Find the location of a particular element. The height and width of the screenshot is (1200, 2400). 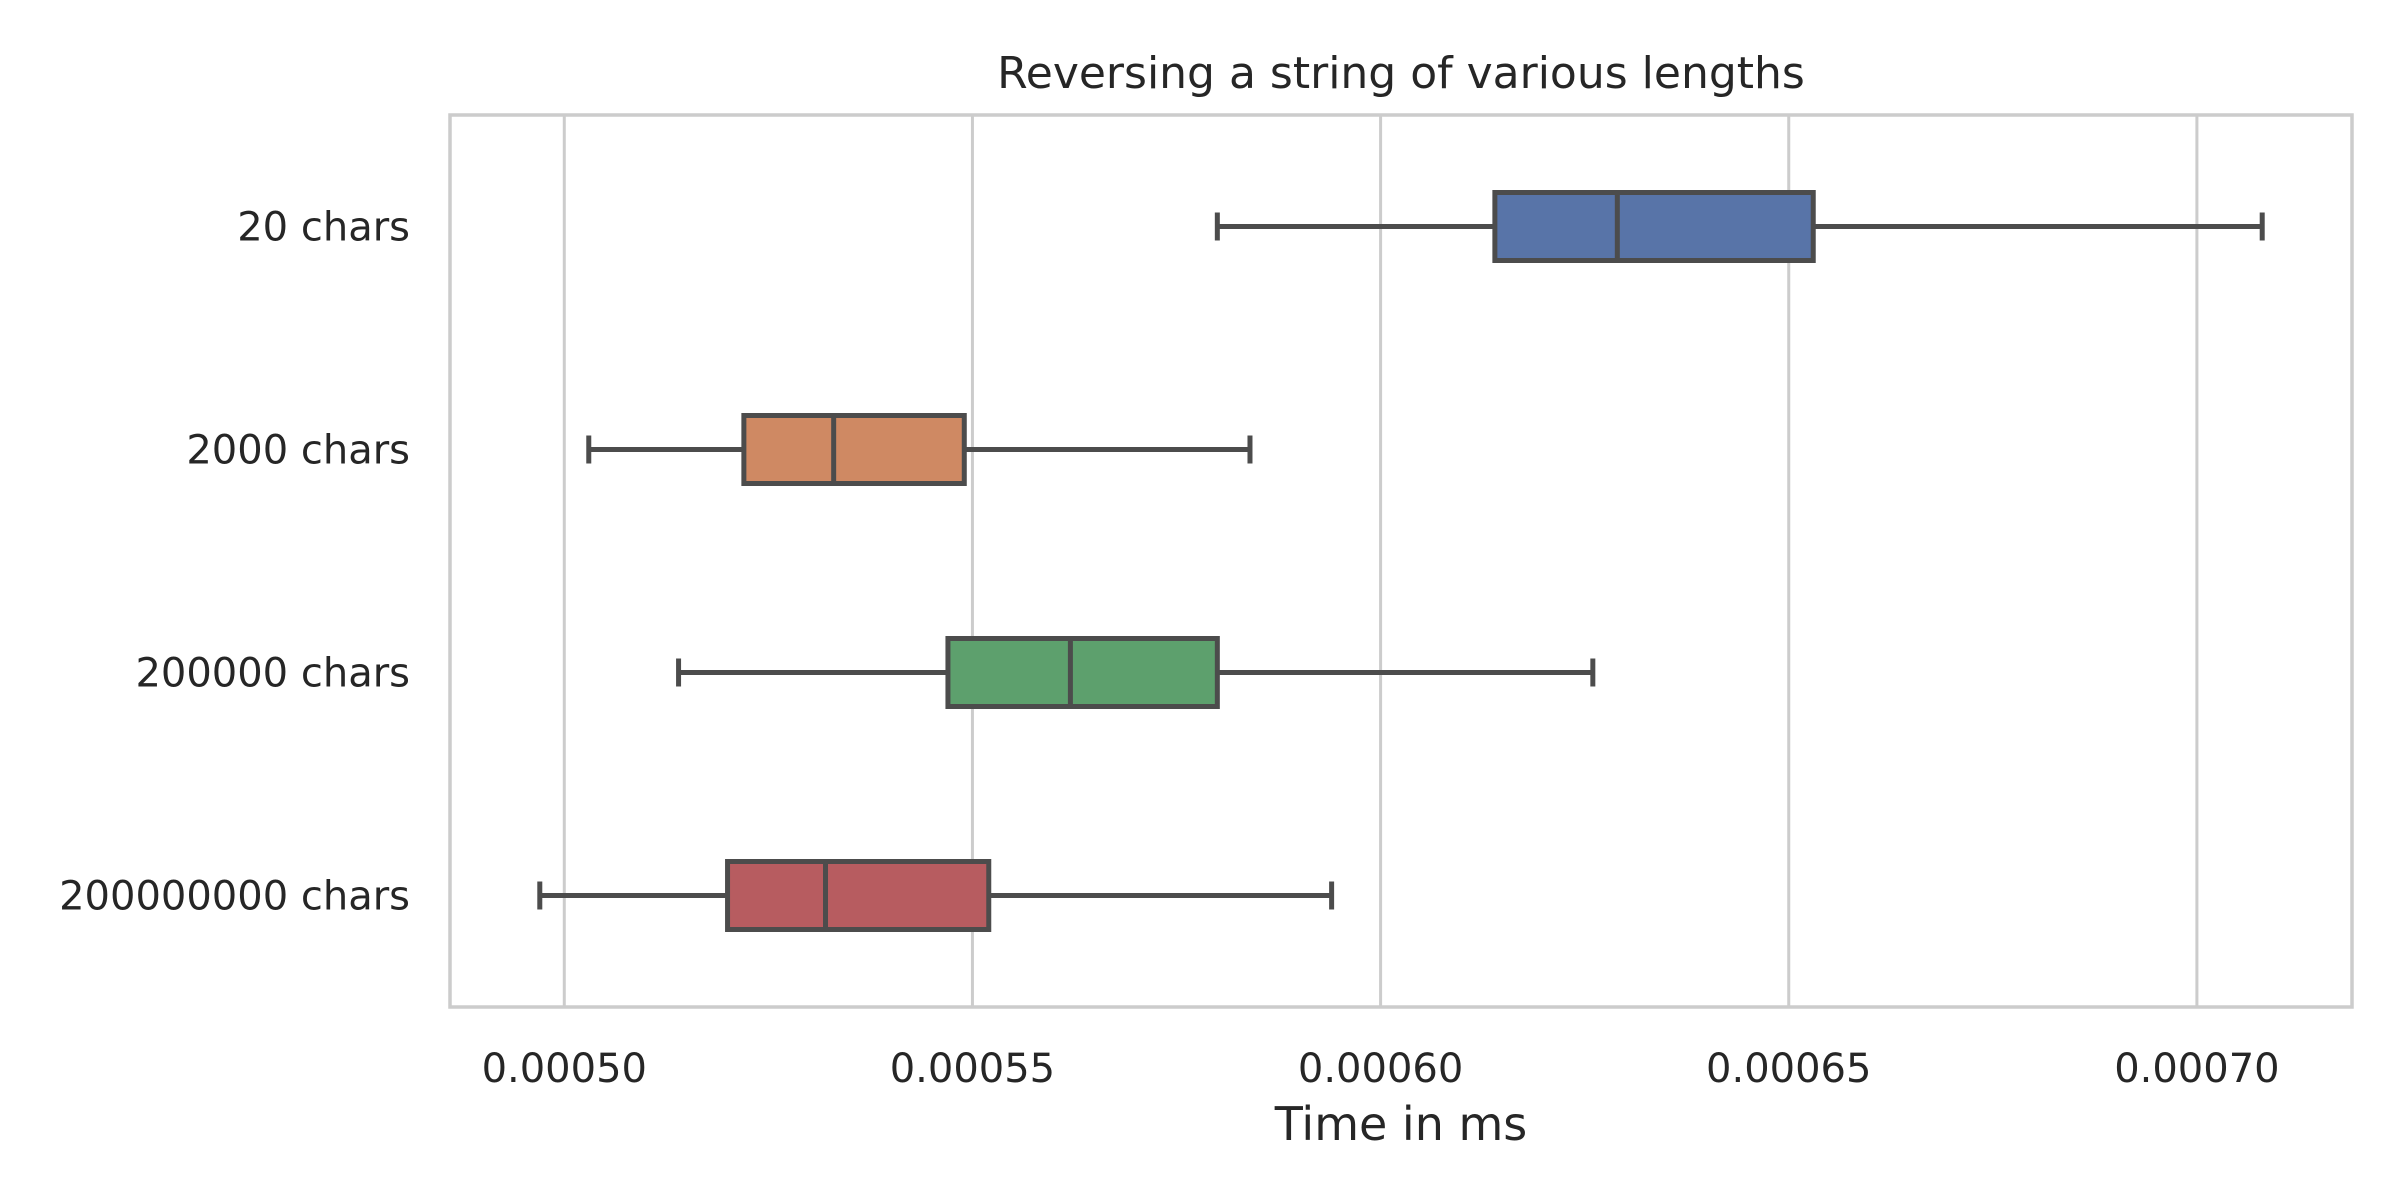

y-tick-label: 200000 chars is located at coordinates (272, 674).